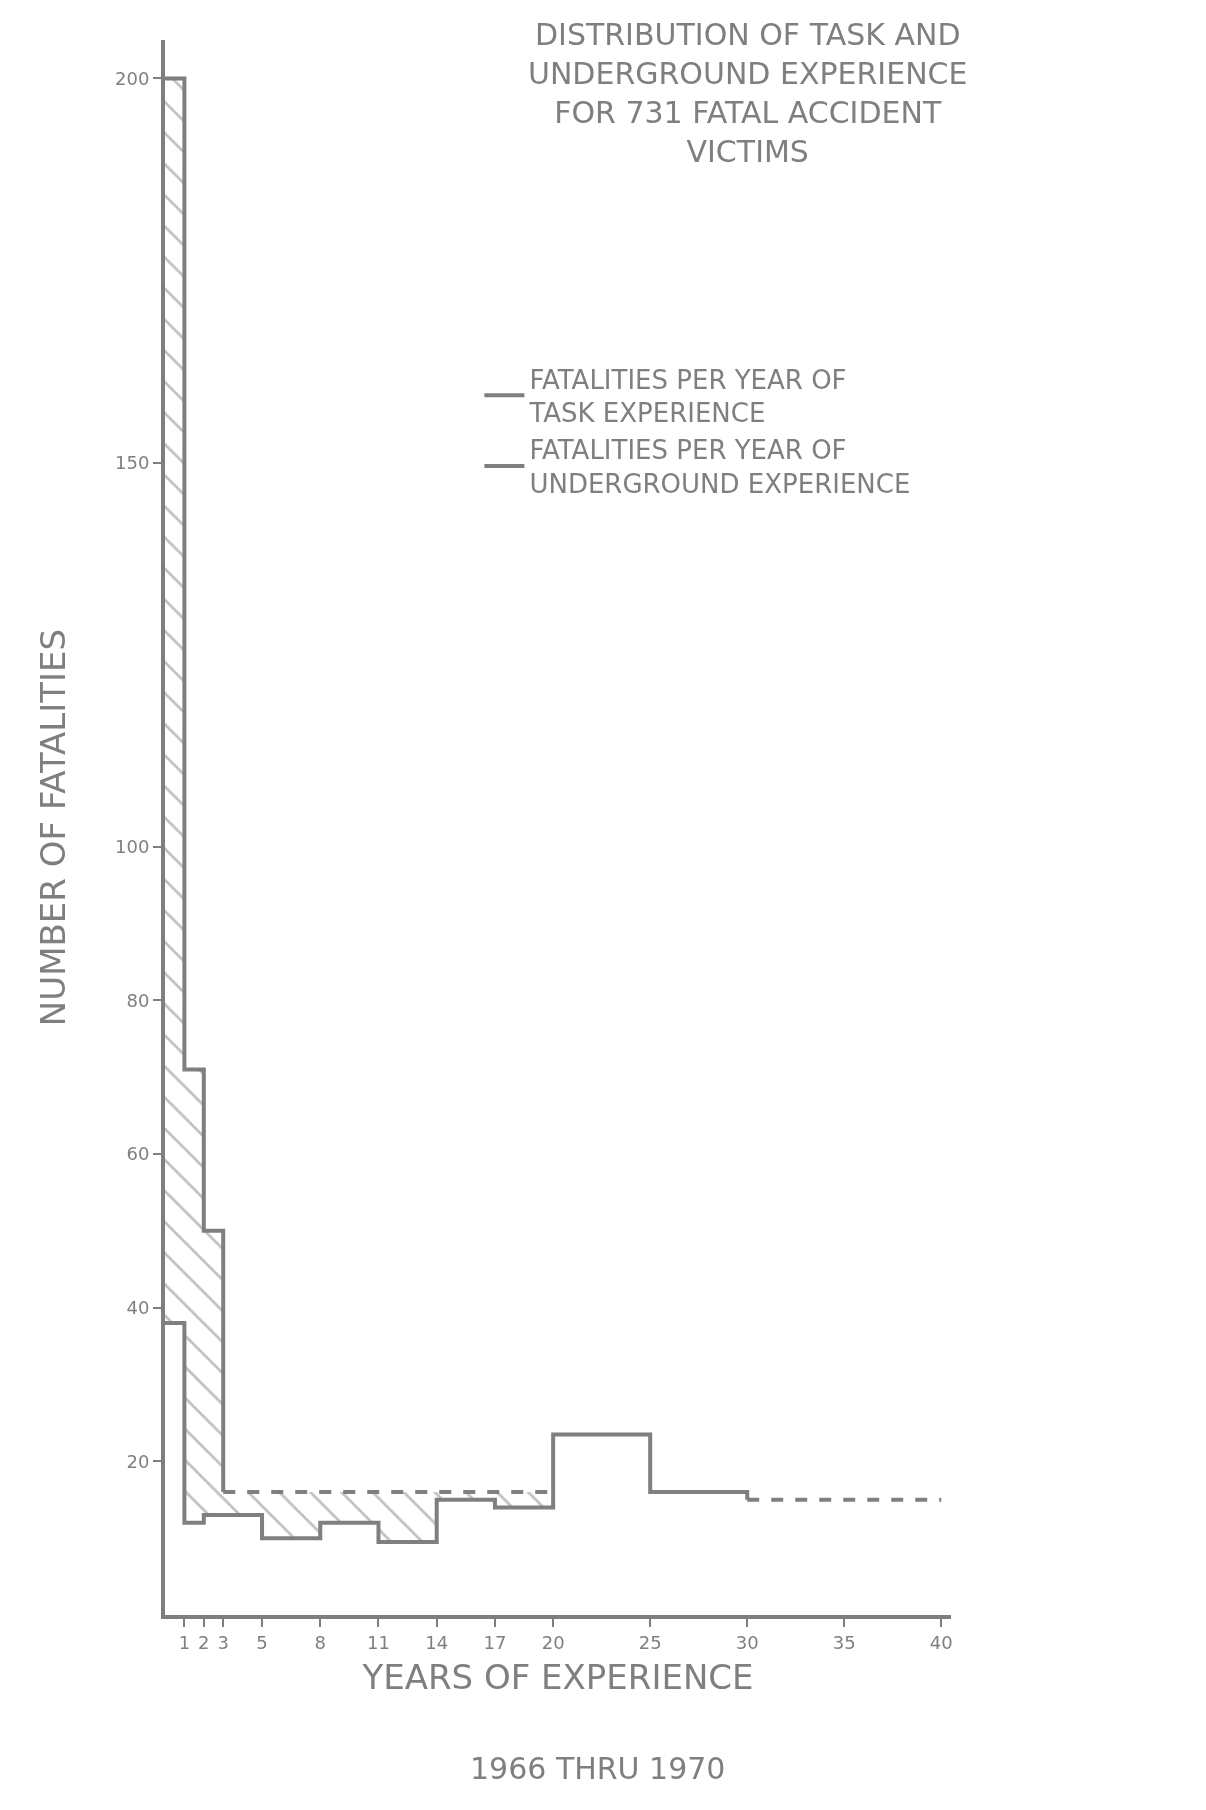 The width and height of the screenshot is (1206, 1810). I want to click on y-axis-title: NUMBER OF FATALITIES, so click(53, 827).